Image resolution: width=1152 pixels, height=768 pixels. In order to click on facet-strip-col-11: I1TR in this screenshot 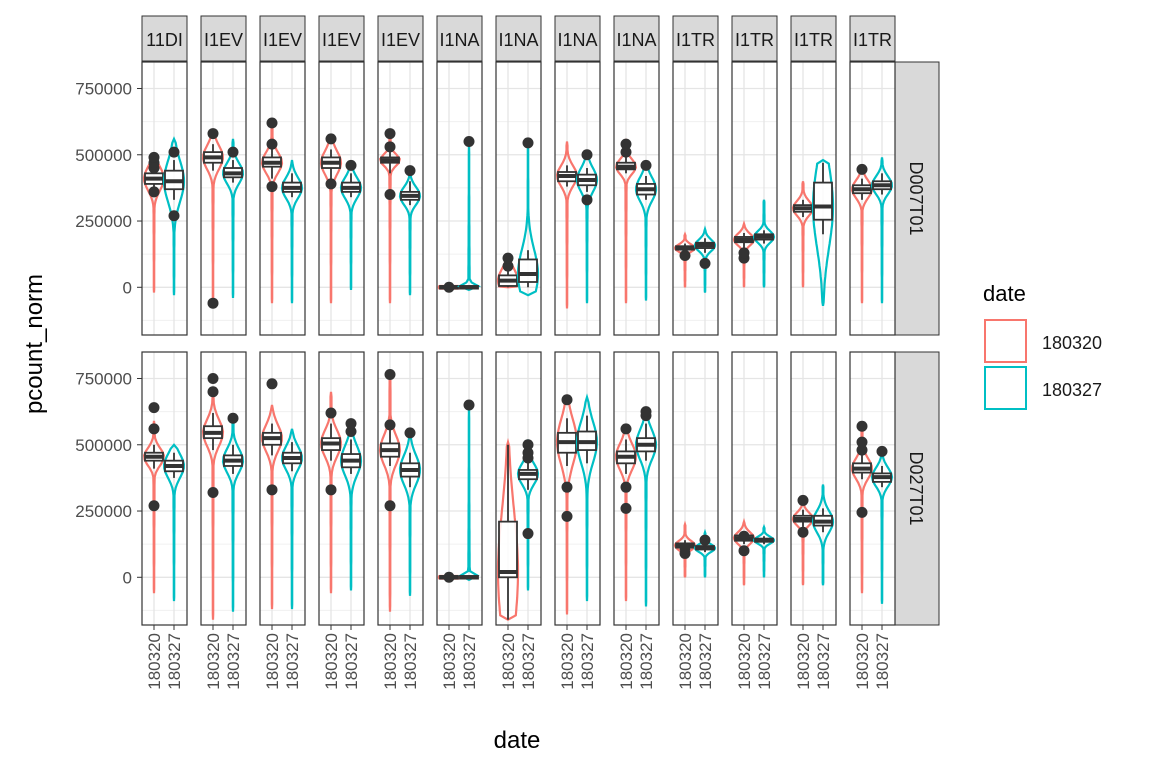, I will do `click(754, 38)`.